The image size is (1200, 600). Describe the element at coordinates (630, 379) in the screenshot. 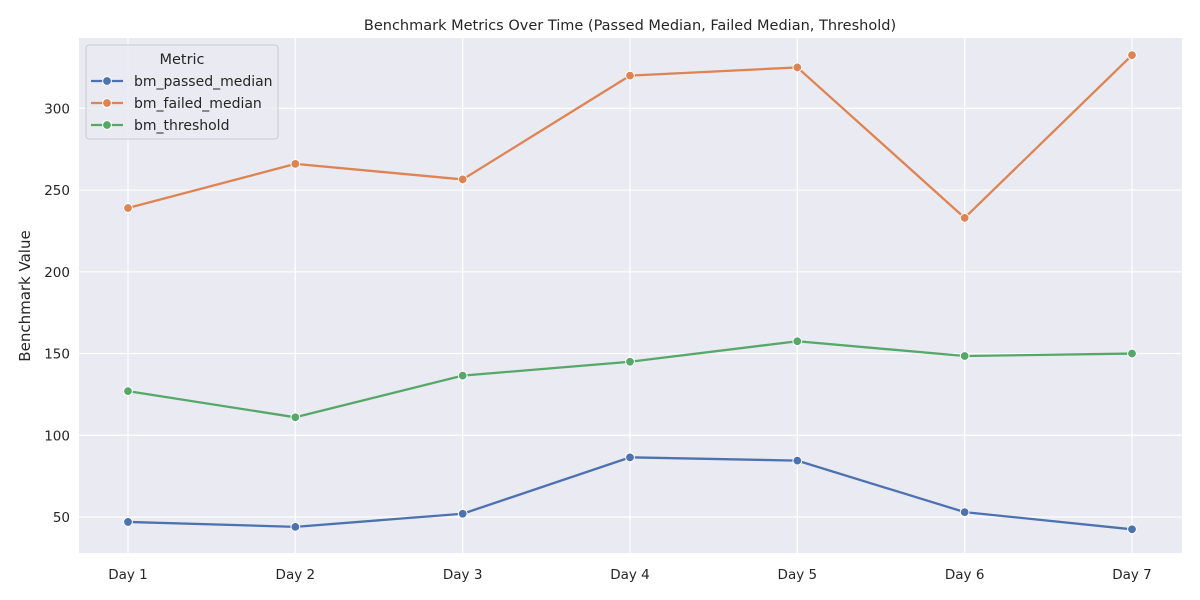

I see `series-bm_threshold` at that location.